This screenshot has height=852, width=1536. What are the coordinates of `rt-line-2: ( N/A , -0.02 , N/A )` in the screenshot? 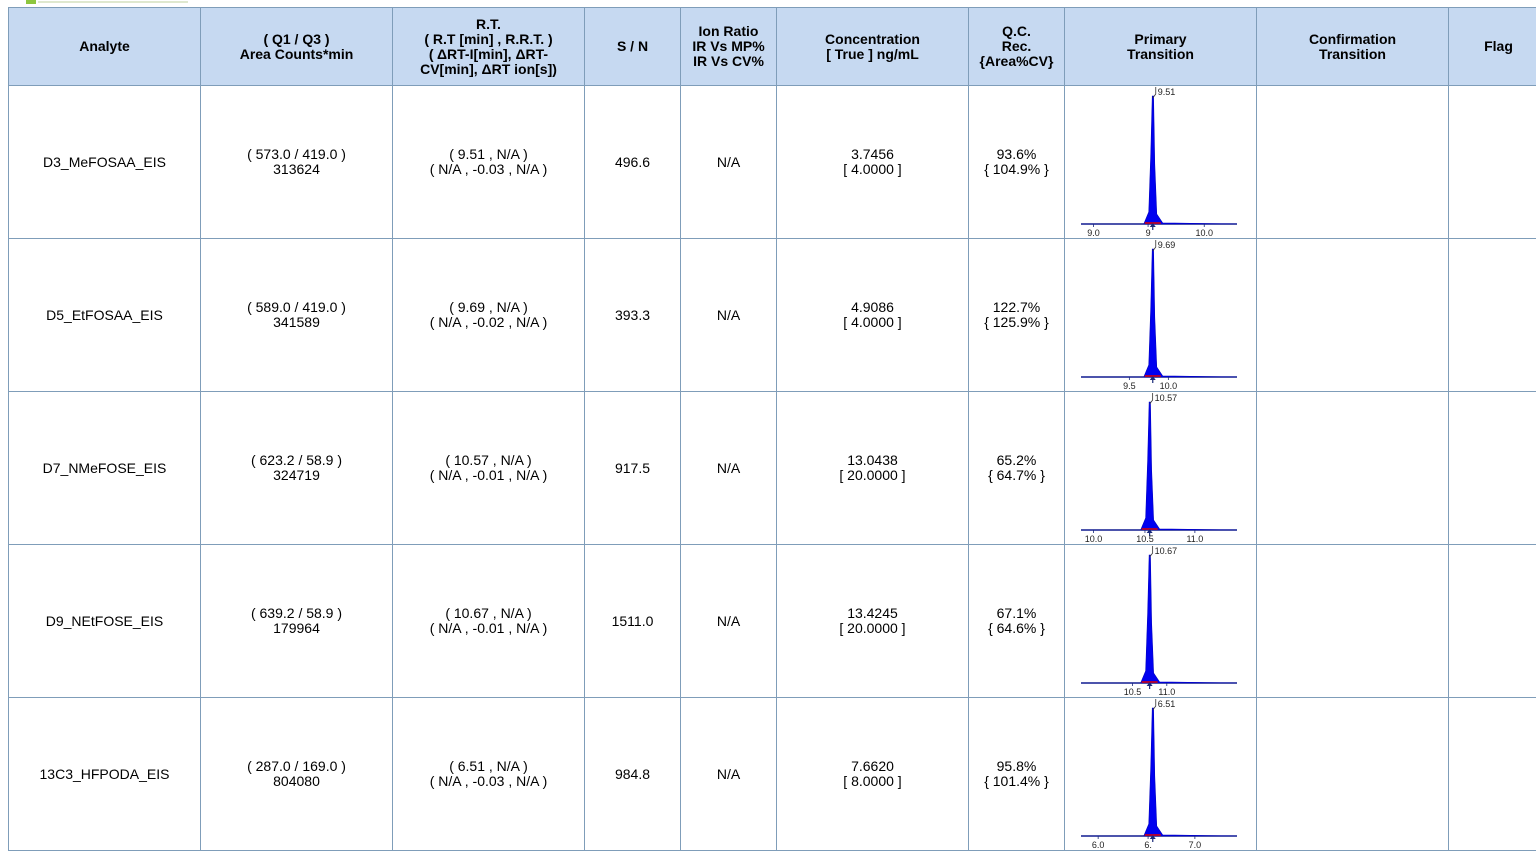 It's located at (488, 322).